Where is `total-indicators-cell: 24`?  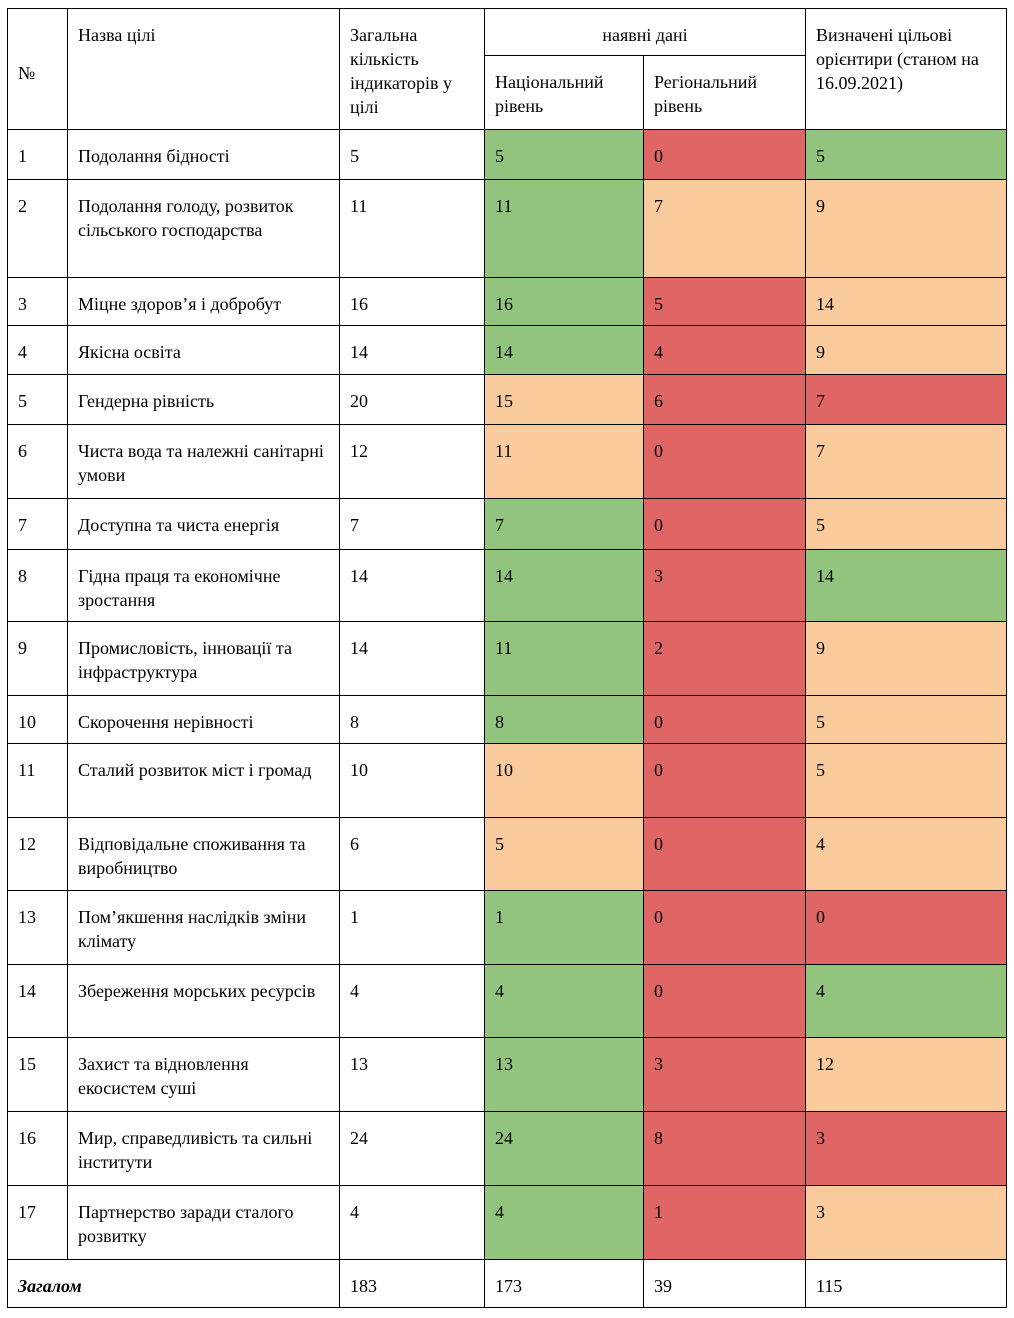
total-indicators-cell: 24 is located at coordinates (412, 1148).